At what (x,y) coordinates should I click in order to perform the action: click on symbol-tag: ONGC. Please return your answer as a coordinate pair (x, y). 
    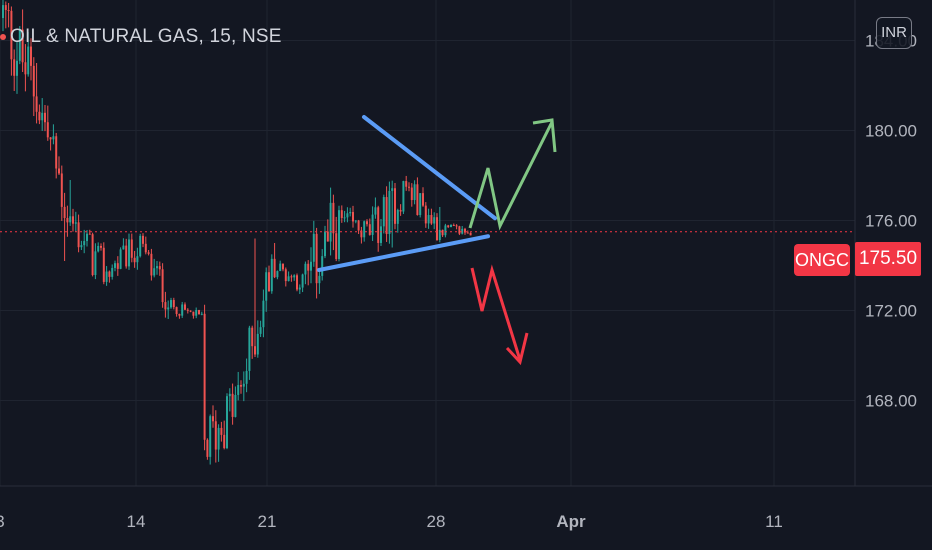
    Looking at the image, I should click on (822, 260).